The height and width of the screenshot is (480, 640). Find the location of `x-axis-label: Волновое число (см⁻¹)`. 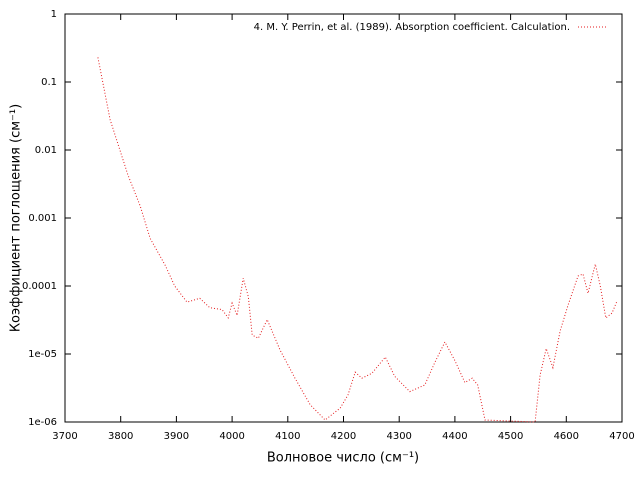

x-axis-label: Волновое число (см⁻¹) is located at coordinates (343, 458).